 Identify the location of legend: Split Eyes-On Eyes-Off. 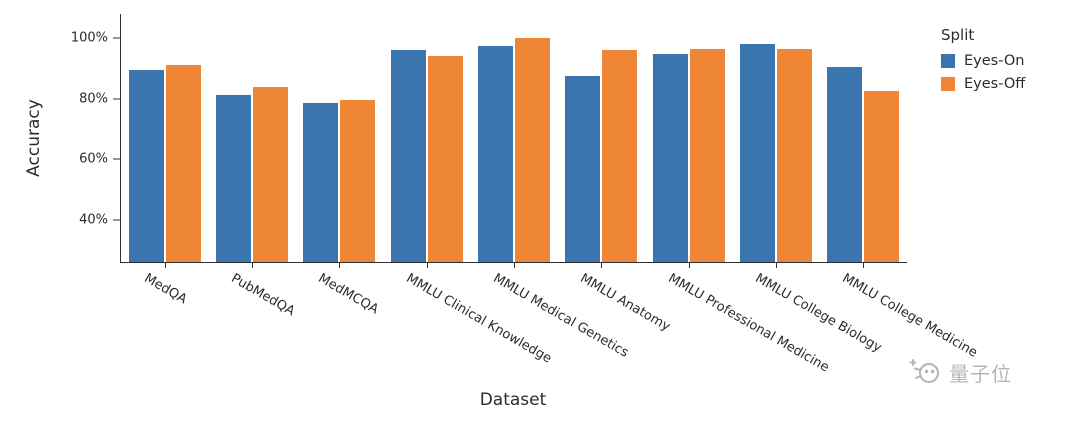
(983, 62).